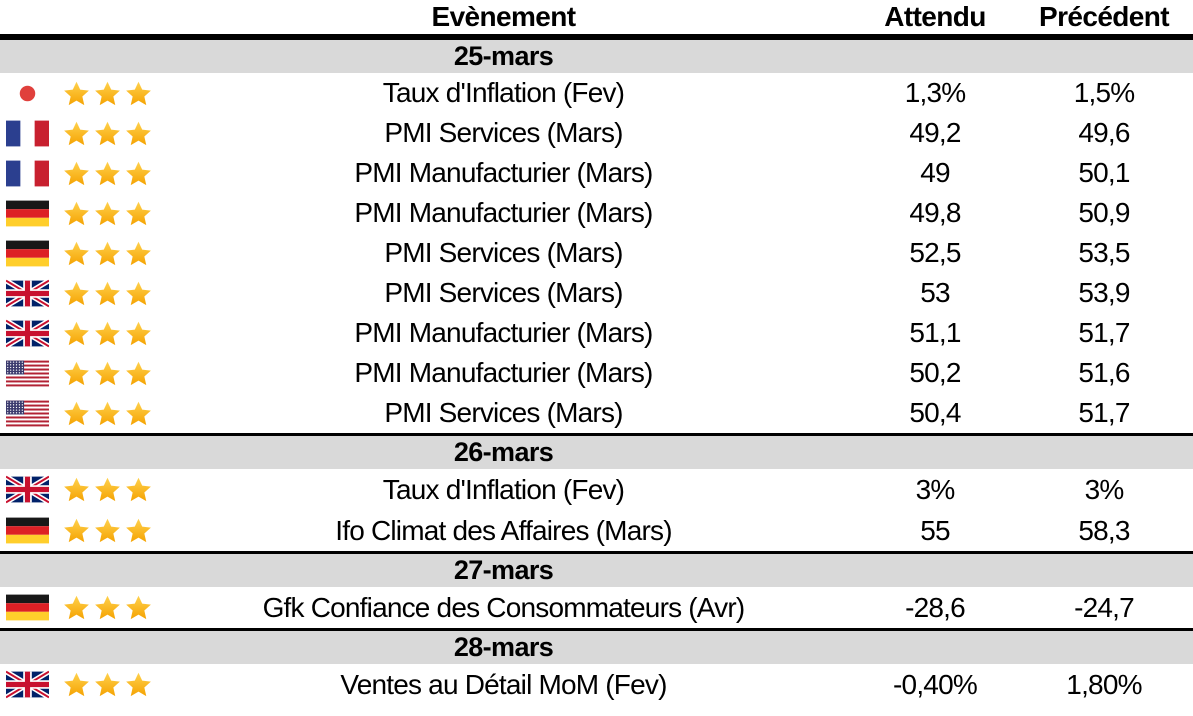 The image size is (1193, 716). What do you see at coordinates (1104, 212) in the screenshot?
I see `previous-value: 50,9` at bounding box center [1104, 212].